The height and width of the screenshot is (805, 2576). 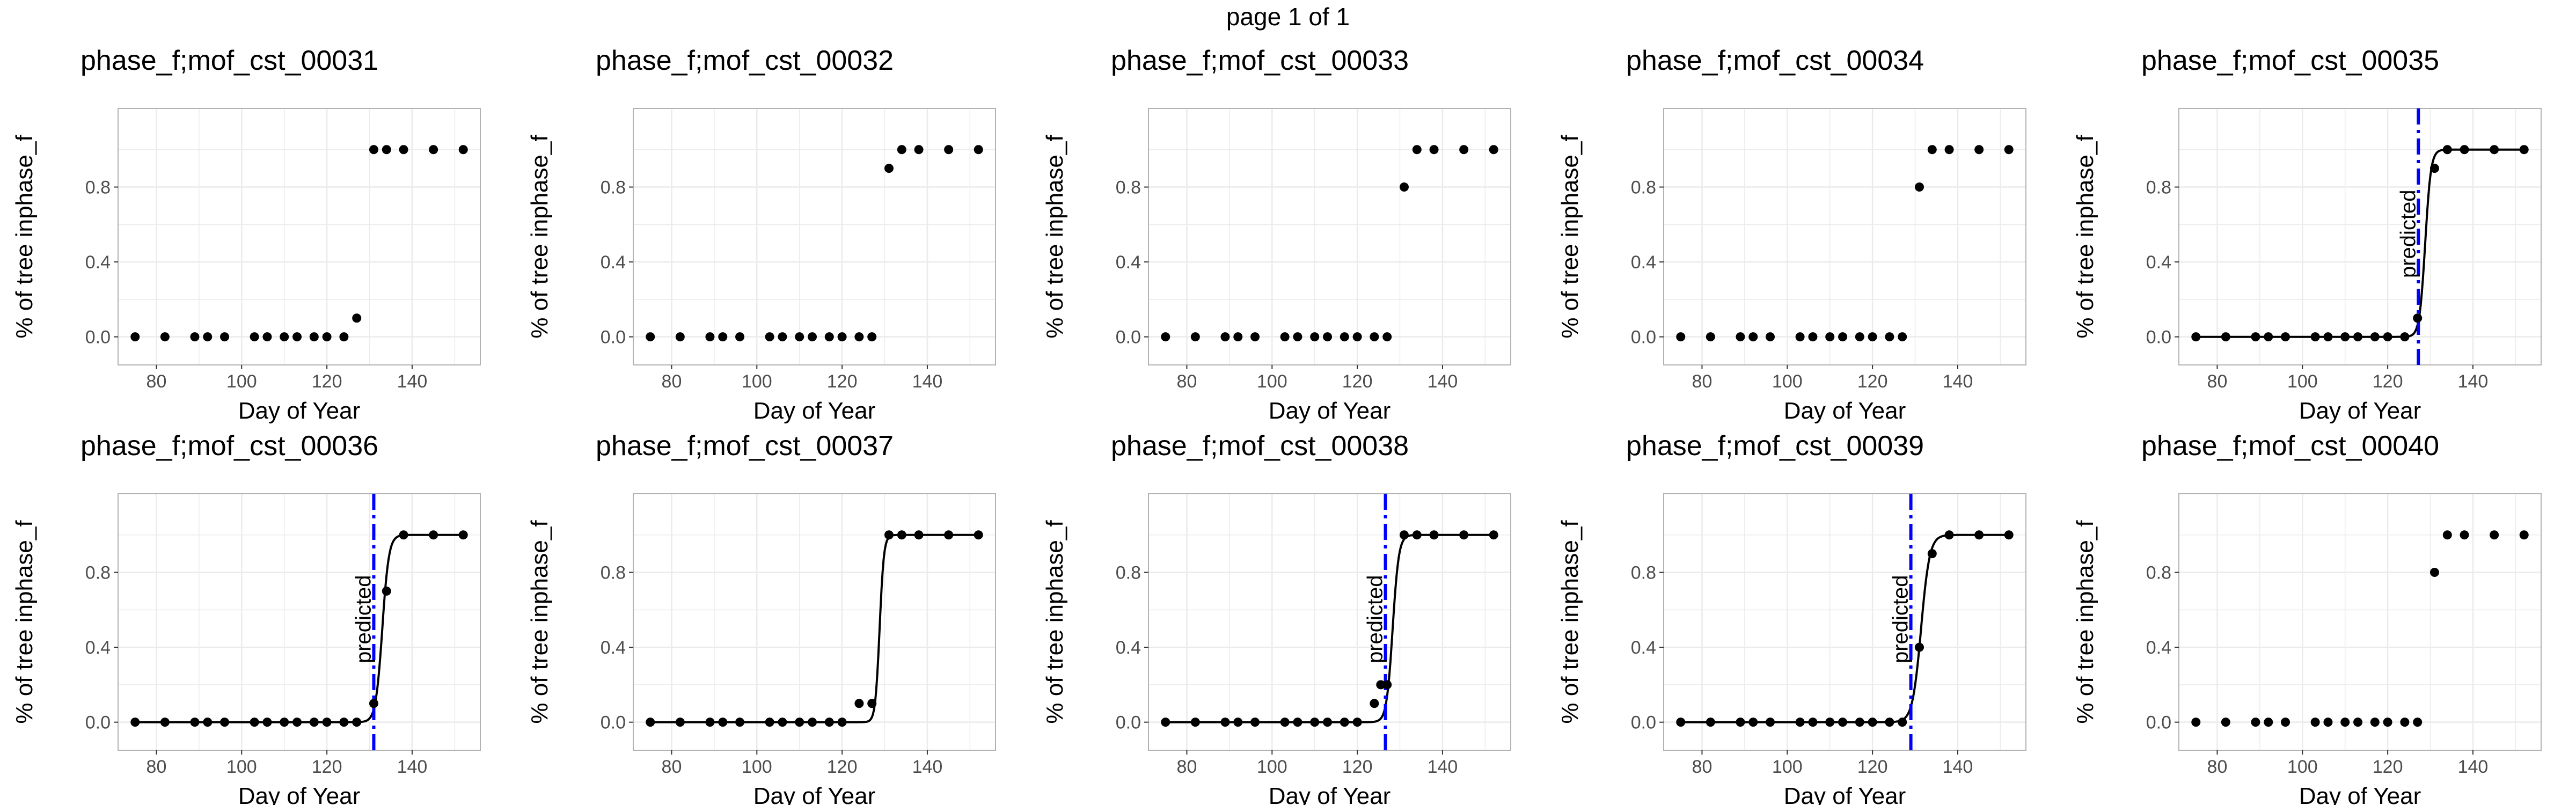 What do you see at coordinates (1643, 188) in the screenshot?
I see `y-tick-label: 0.8` at bounding box center [1643, 188].